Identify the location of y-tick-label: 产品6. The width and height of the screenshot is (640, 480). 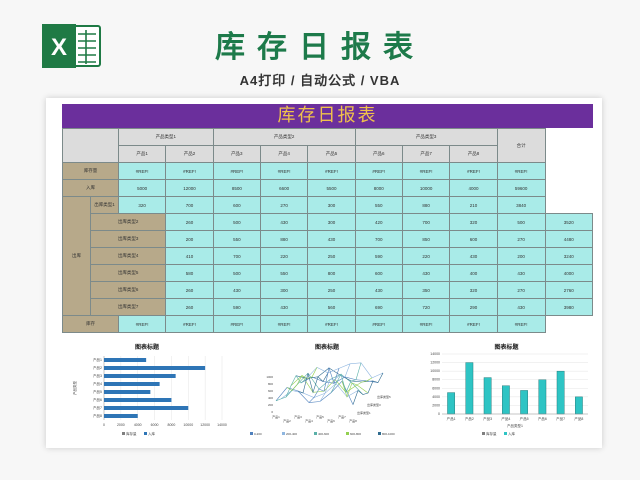
(97, 399).